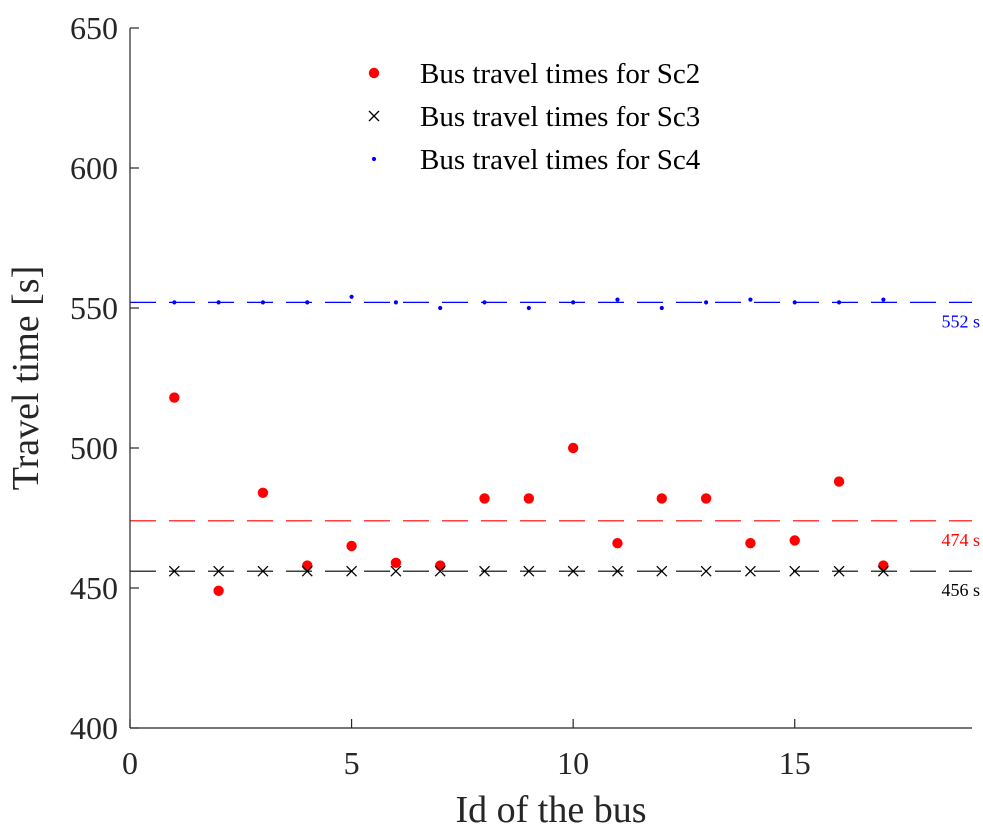  Describe the element at coordinates (94, 308) in the screenshot. I see `y-tick-label: 550` at that location.